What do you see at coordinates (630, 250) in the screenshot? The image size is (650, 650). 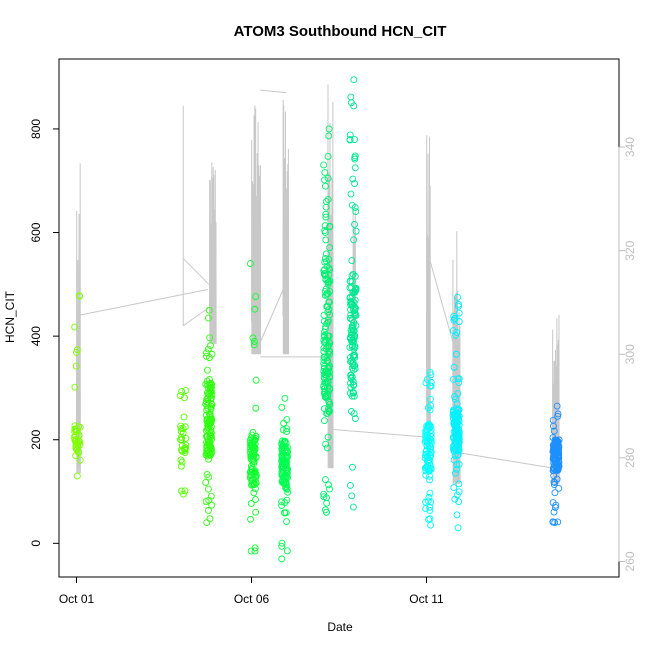 I see `y2-tick-label: 320` at bounding box center [630, 250].